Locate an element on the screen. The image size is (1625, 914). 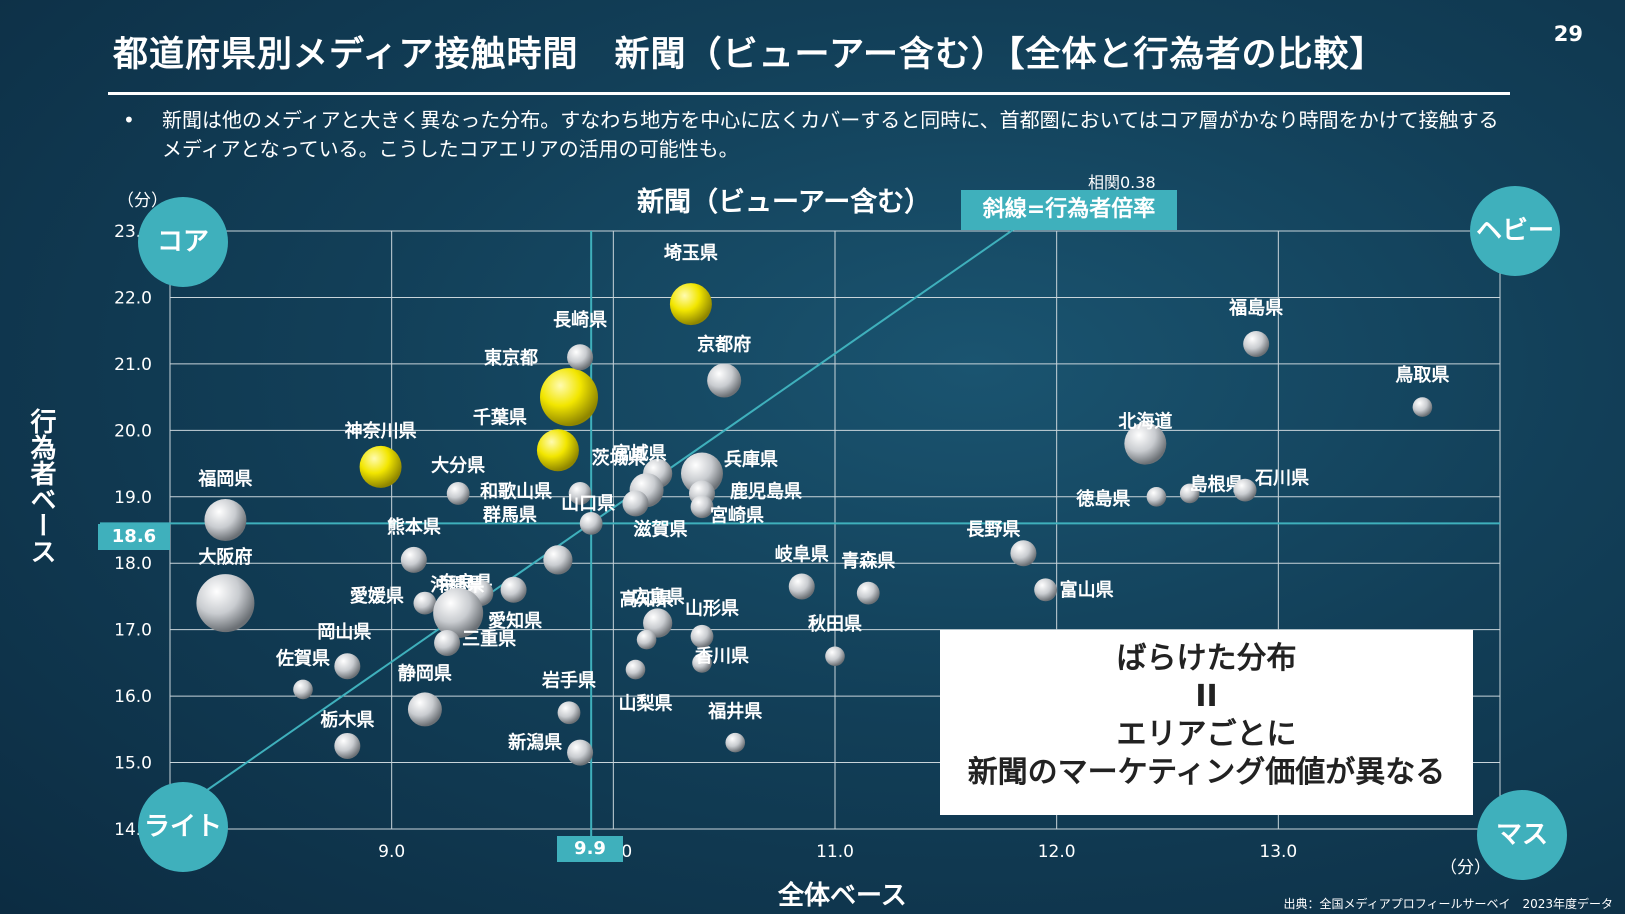
point-label: 沖縄県 is located at coordinates (457, 585).